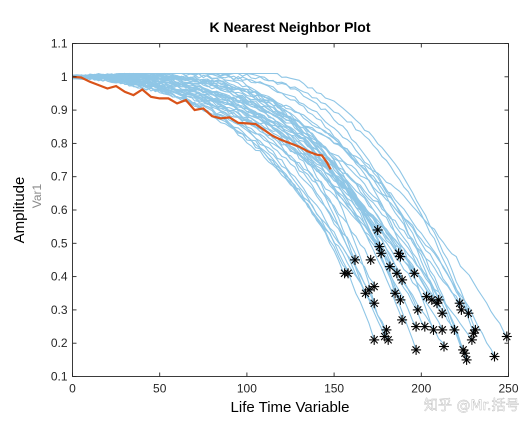  Describe the element at coordinates (19, 210) in the screenshot. I see `y-axis-label: Amplitude` at that location.